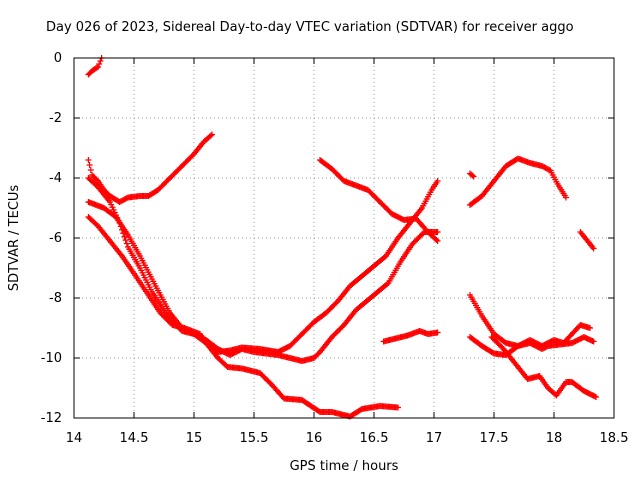  Describe the element at coordinates (51, 418) in the screenshot. I see `y-tick-label: -12` at that location.